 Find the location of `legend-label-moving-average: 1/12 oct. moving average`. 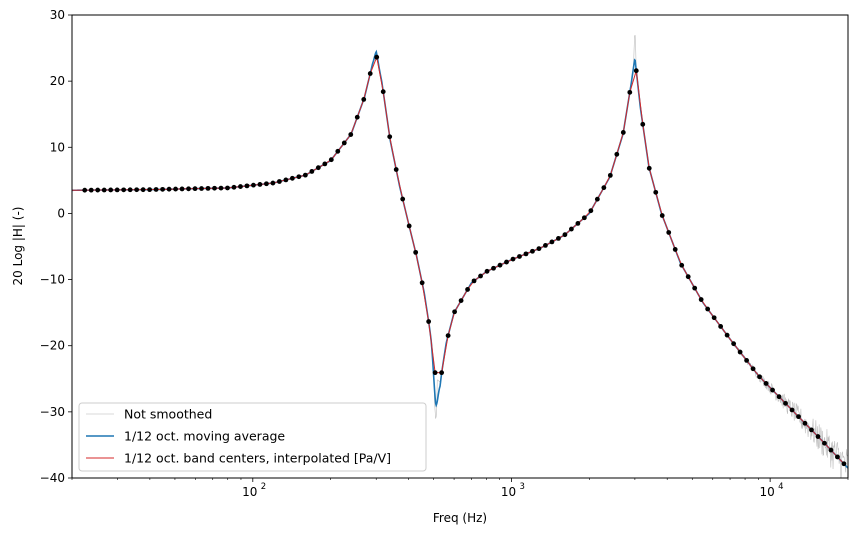

legend-label-moving-average: 1/12 oct. moving average is located at coordinates (204, 436).